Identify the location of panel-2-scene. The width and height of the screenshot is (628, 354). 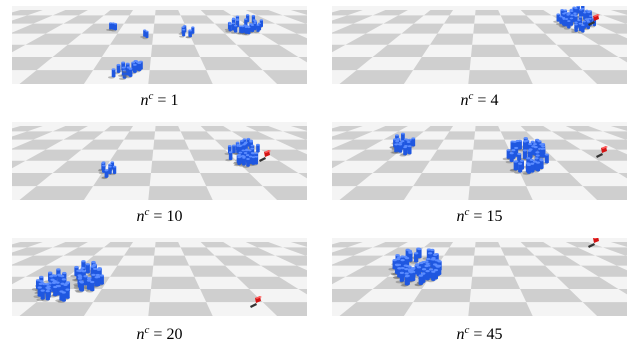
(479, 45).